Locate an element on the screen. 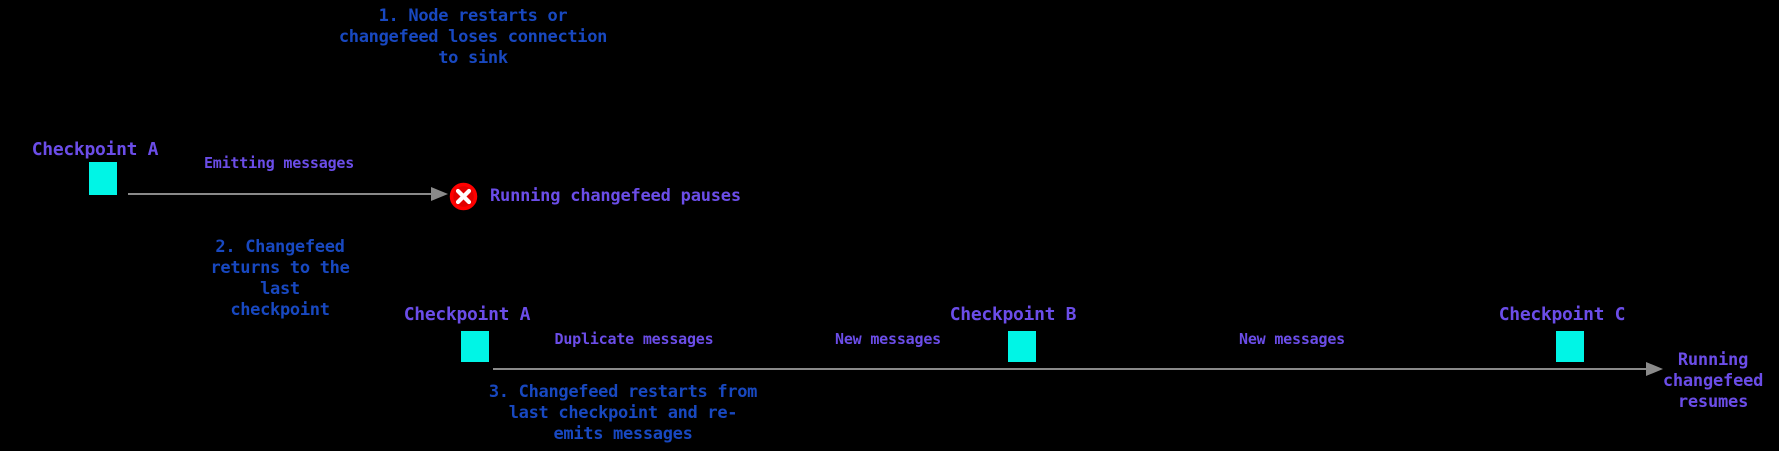  changefeed-pause-x-circle-icon is located at coordinates (463, 196).